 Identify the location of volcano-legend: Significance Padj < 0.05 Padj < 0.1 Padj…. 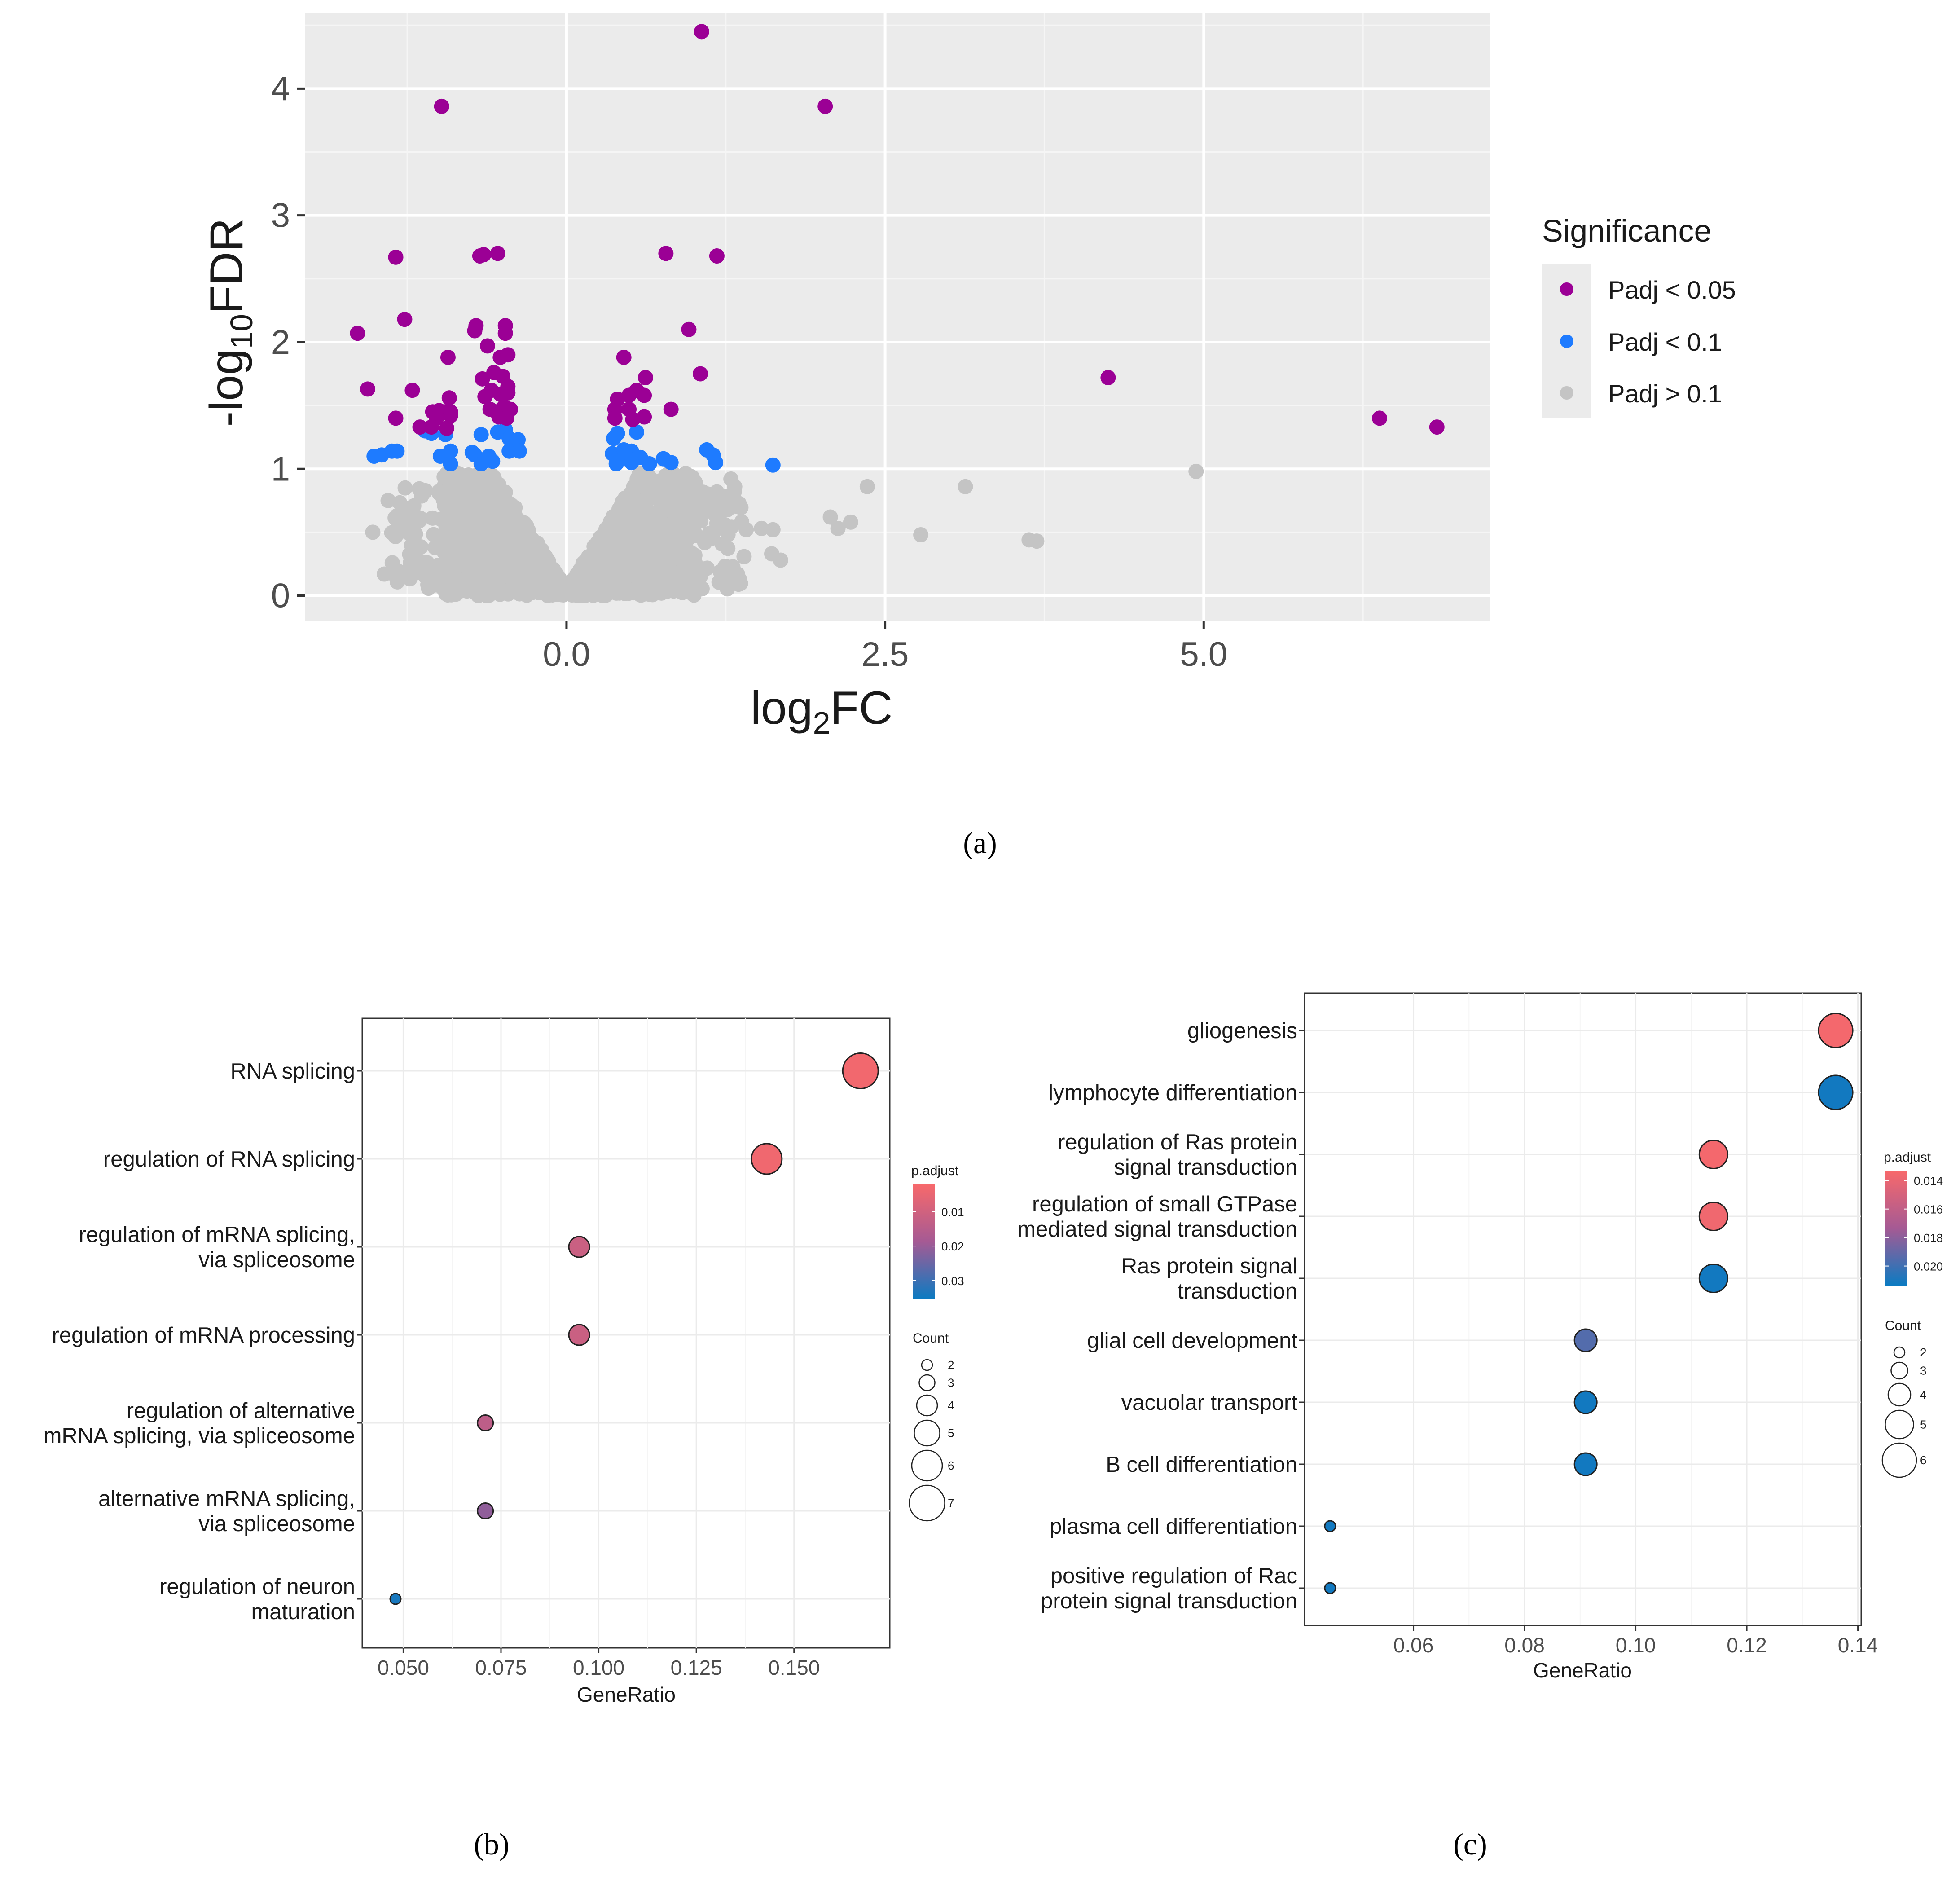
(1639, 316).